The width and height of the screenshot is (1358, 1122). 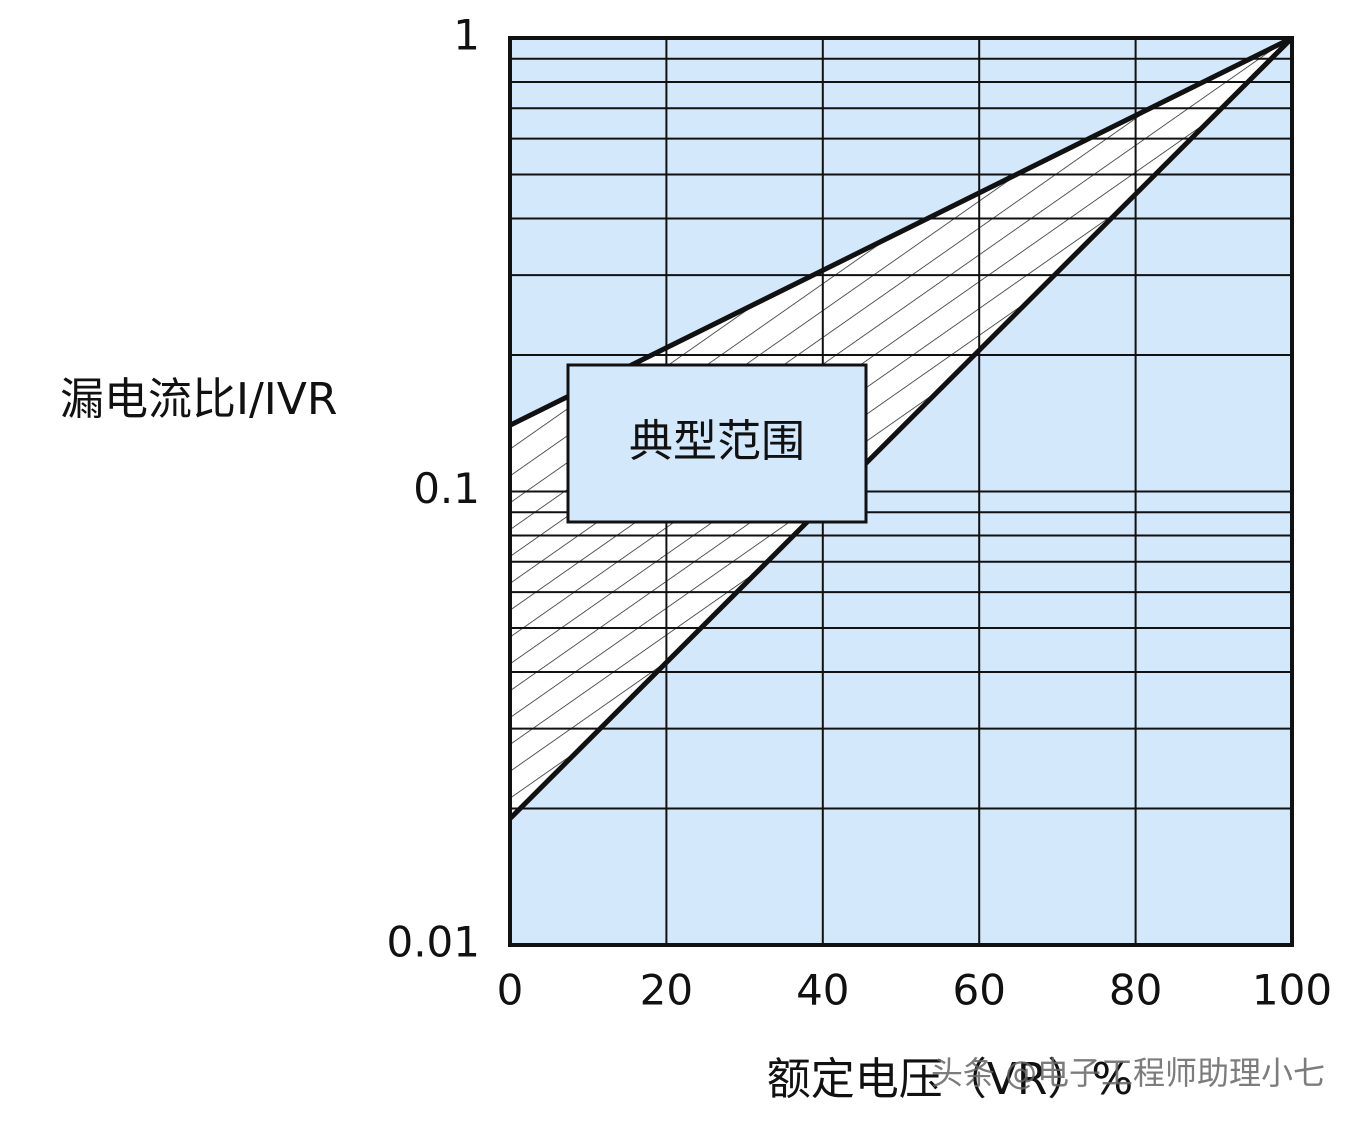 What do you see at coordinates (1128, 1073) in the screenshot?
I see `watermark: 头条 @电子工程师助理小七` at bounding box center [1128, 1073].